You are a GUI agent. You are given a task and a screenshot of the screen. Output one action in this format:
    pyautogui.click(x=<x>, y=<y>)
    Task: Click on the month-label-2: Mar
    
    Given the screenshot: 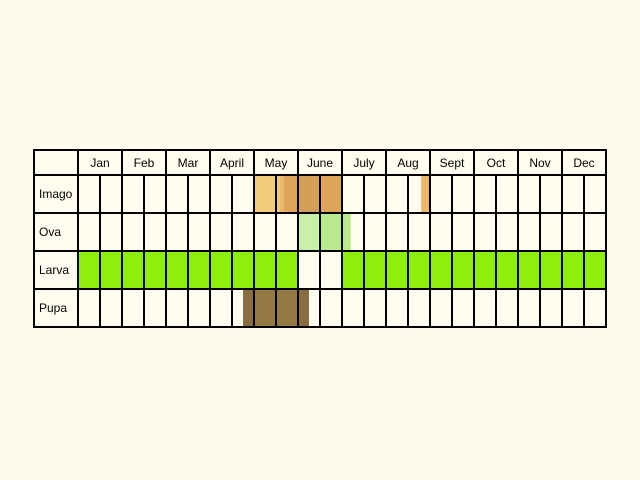 What is the action you would take?
    pyautogui.click(x=188, y=163)
    